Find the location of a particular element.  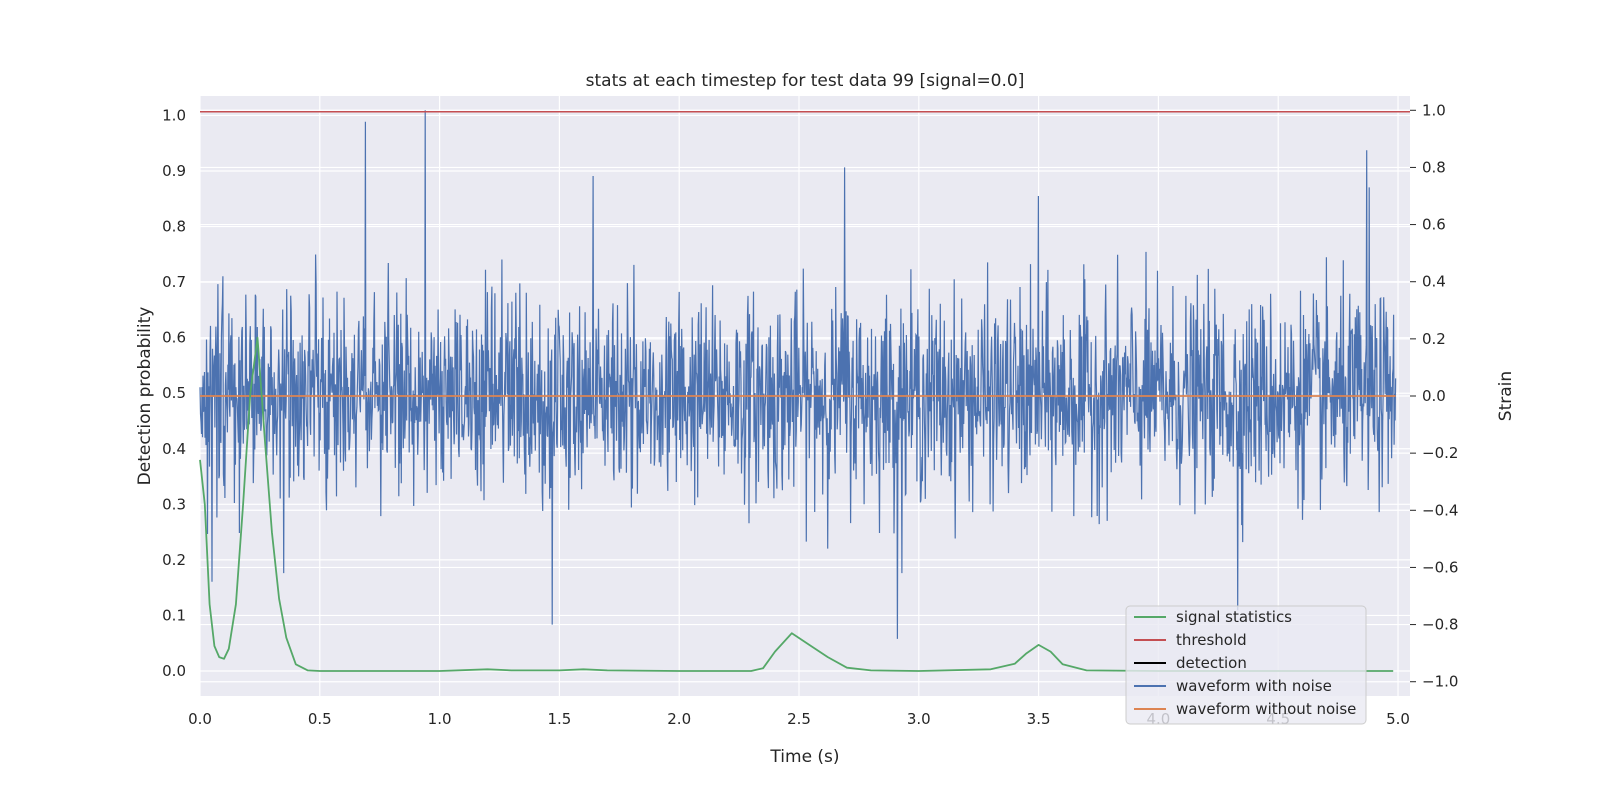

legend-label-threshold: threshold is located at coordinates (1211, 640).